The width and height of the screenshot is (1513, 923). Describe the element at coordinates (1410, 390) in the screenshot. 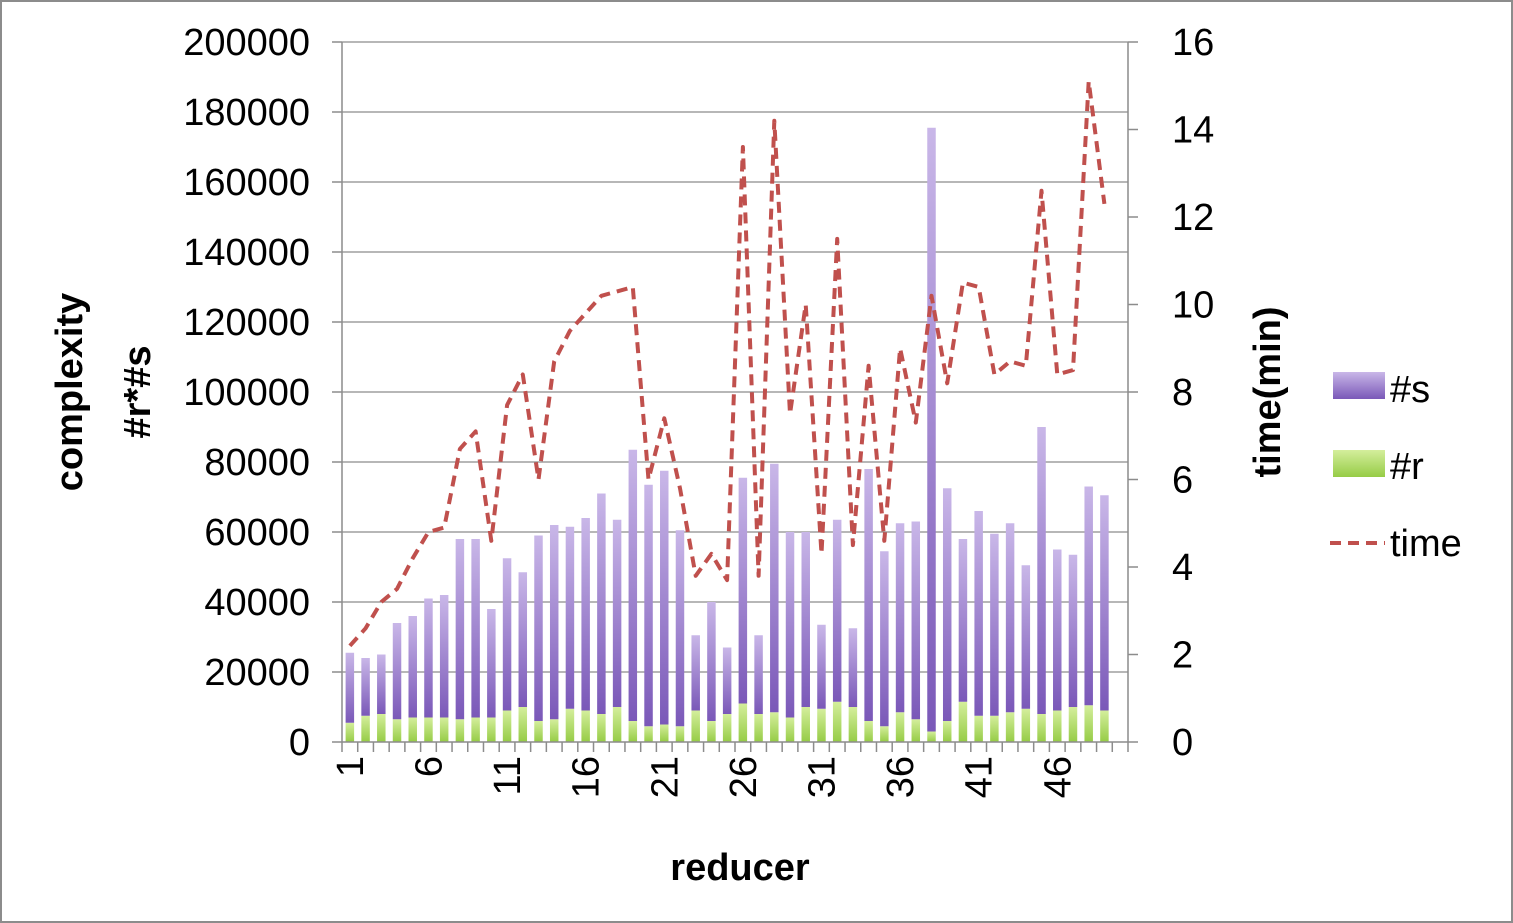

I see `legend-label-s: #s` at that location.